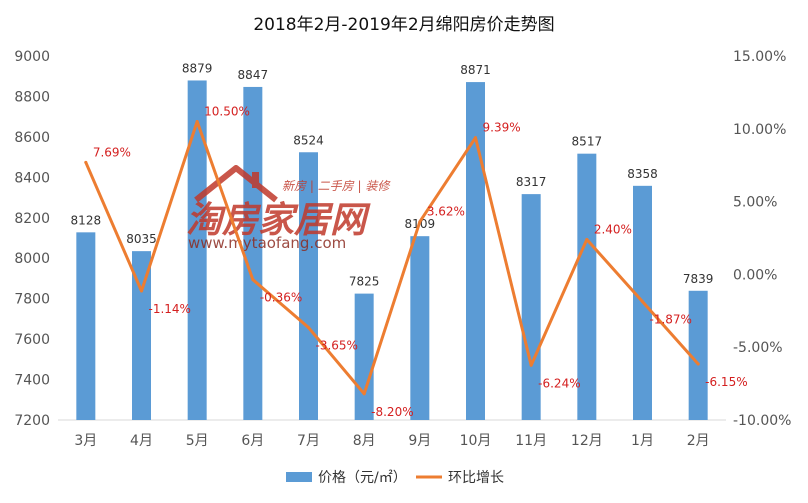 The image size is (808, 503). I want to click on legend-swatch-price, so click(299, 477).